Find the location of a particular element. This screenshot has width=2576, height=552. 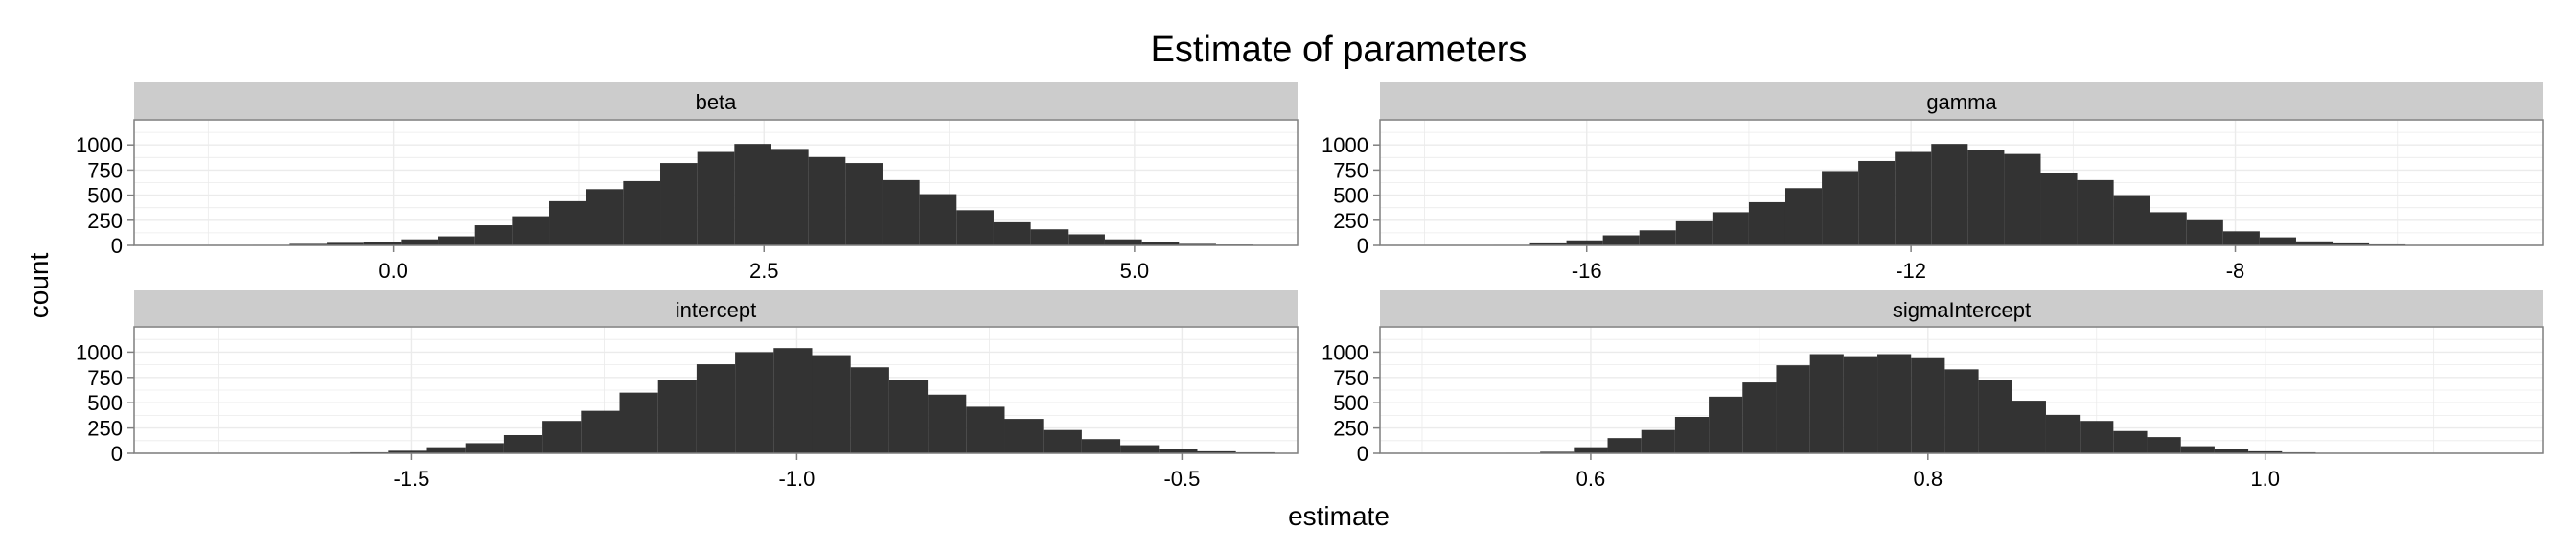

x-tick-label: 2.5 is located at coordinates (764, 271).